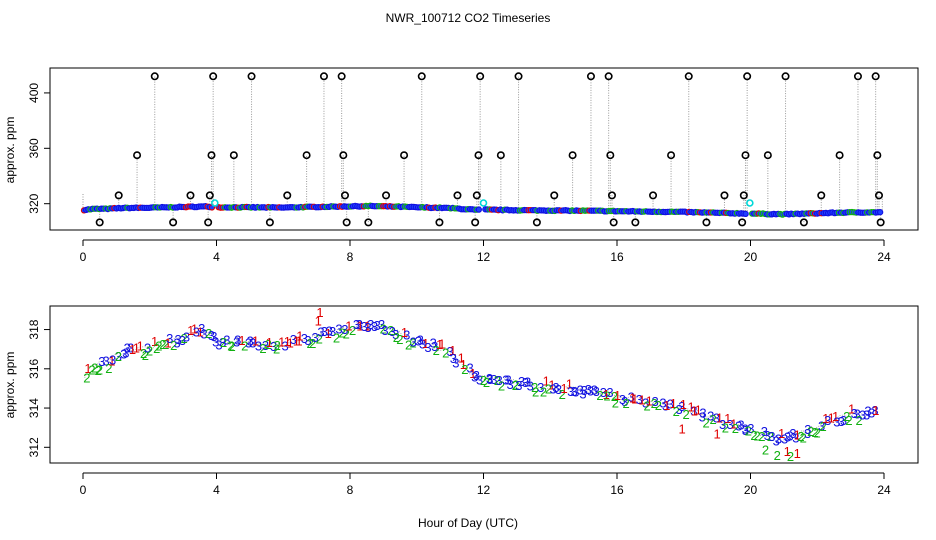  Describe the element at coordinates (617, 257) in the screenshot. I see `top-x-tick-label: 16` at that location.